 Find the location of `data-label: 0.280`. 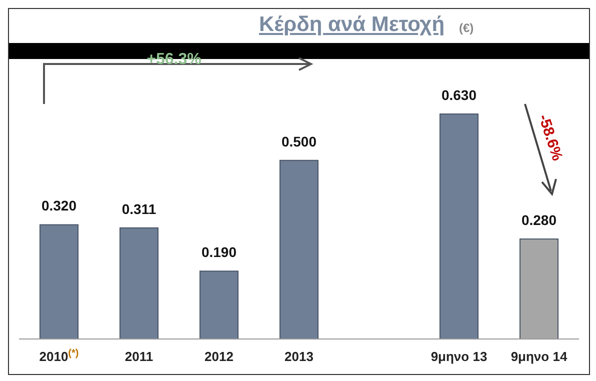

data-label: 0.280 is located at coordinates (539, 220).